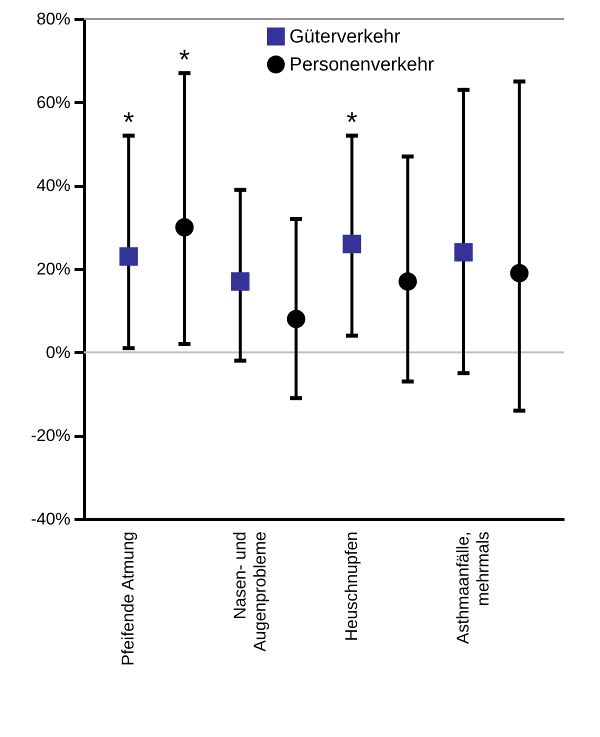  What do you see at coordinates (50, 436) in the screenshot?
I see `y-tick-label: -20%` at bounding box center [50, 436].